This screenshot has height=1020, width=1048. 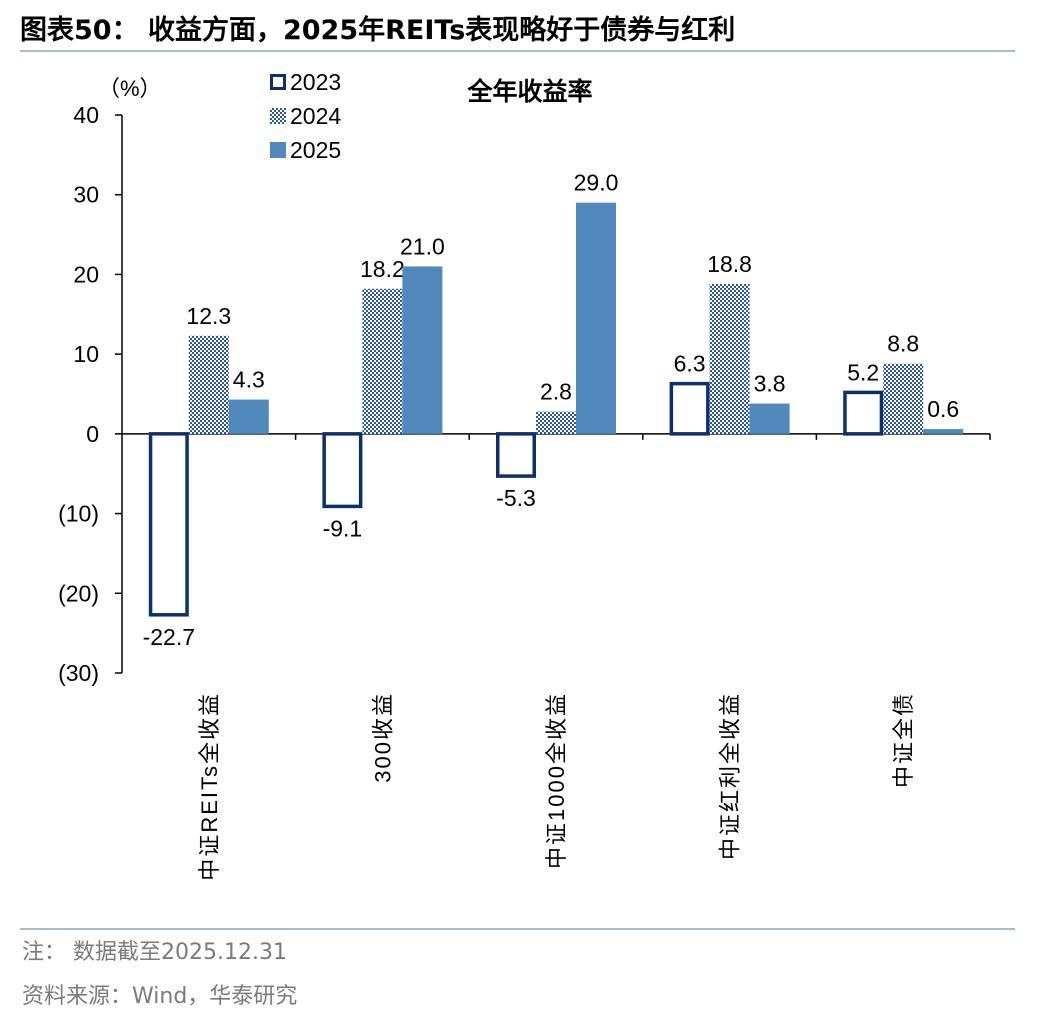 I want to click on category-label-5: 中证全债, so click(x=903, y=740).